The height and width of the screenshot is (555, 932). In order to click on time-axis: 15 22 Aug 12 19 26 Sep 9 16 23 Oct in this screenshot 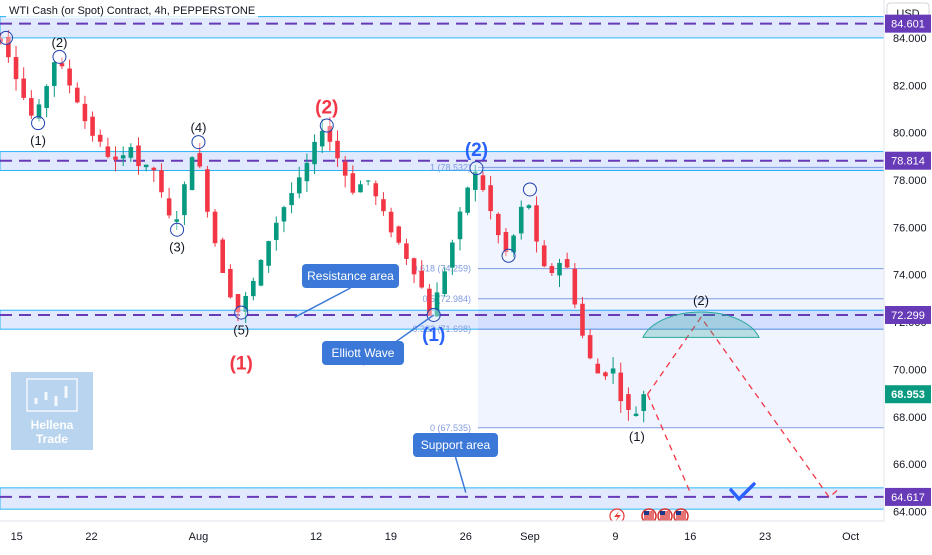, I will do `click(466, 535)`.